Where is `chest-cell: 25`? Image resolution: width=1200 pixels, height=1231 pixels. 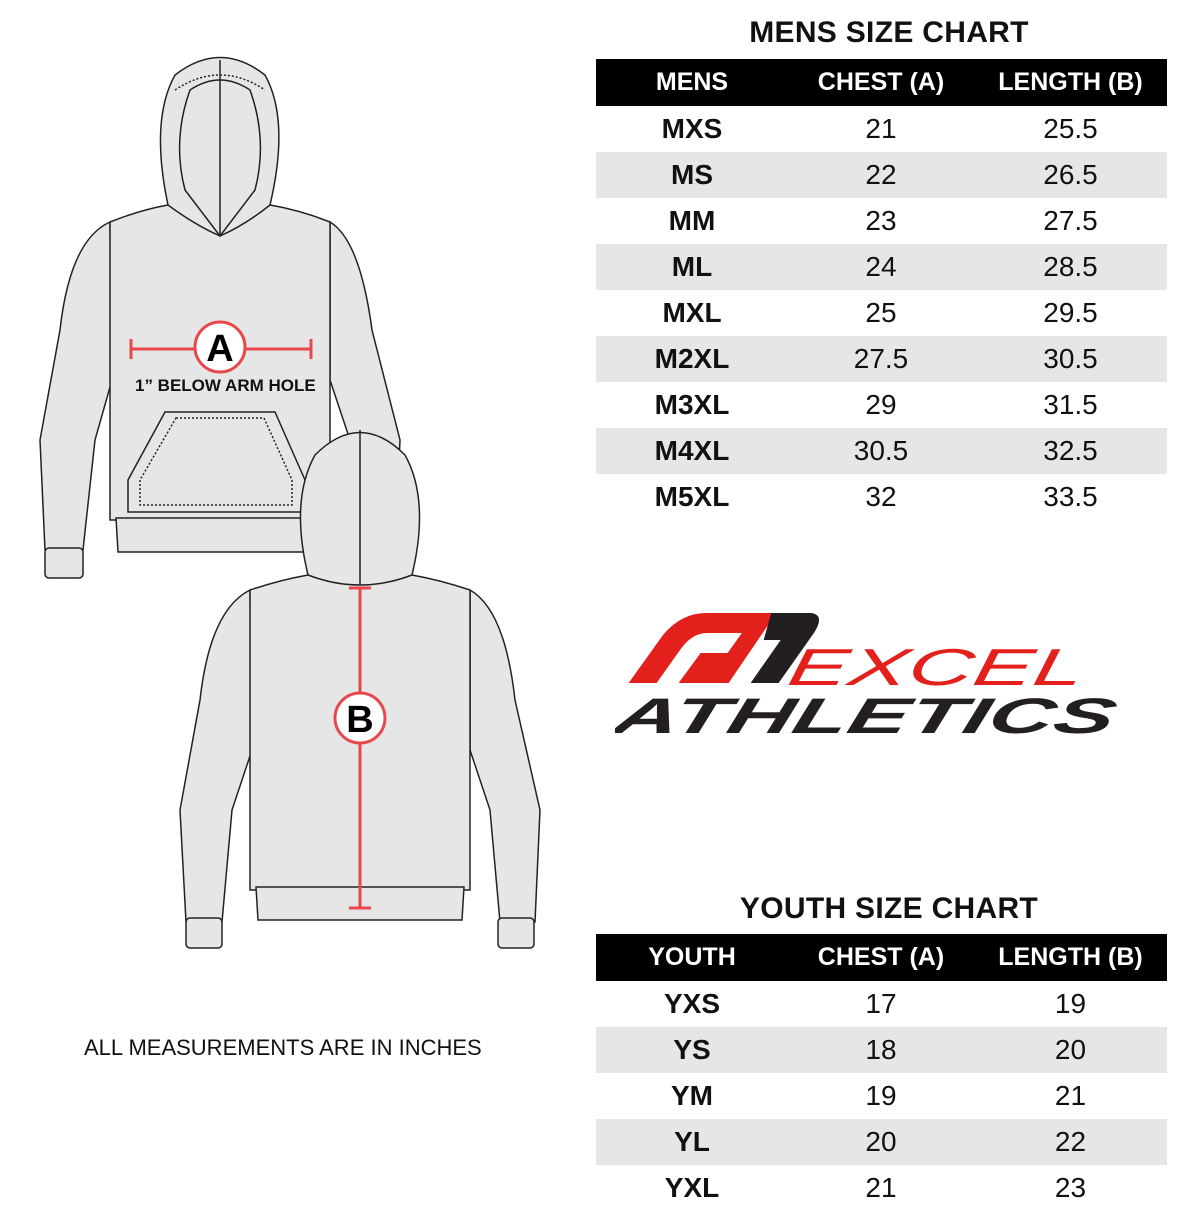 chest-cell: 25 is located at coordinates (881, 312).